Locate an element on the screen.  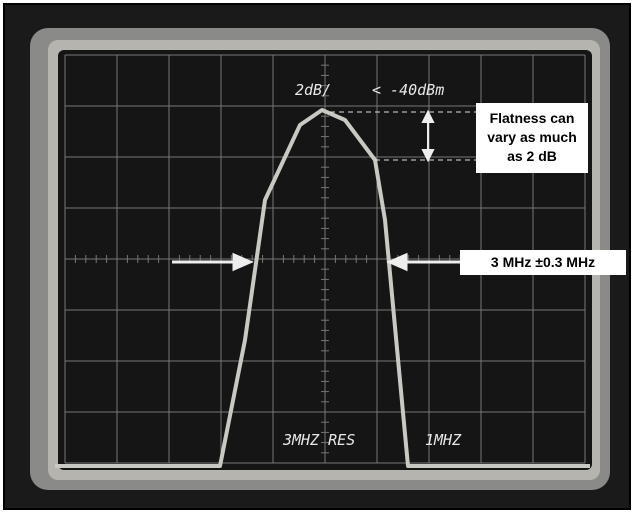
flatness-guides is located at coordinates (404, 136).